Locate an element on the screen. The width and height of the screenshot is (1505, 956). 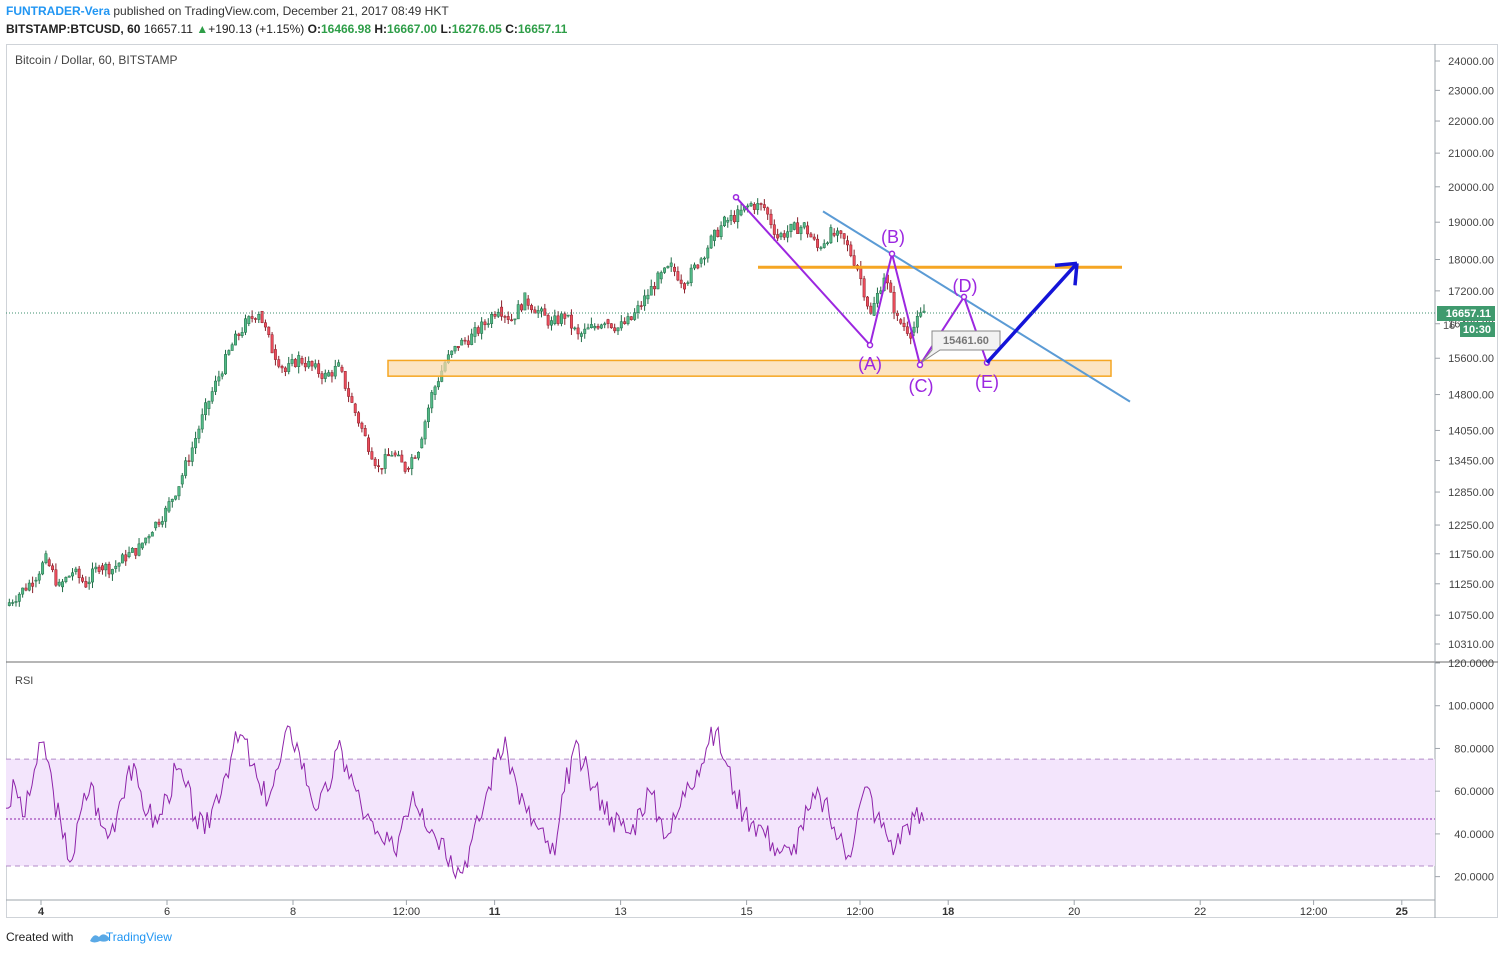
last-price: 16657.11 is located at coordinates (168, 29).